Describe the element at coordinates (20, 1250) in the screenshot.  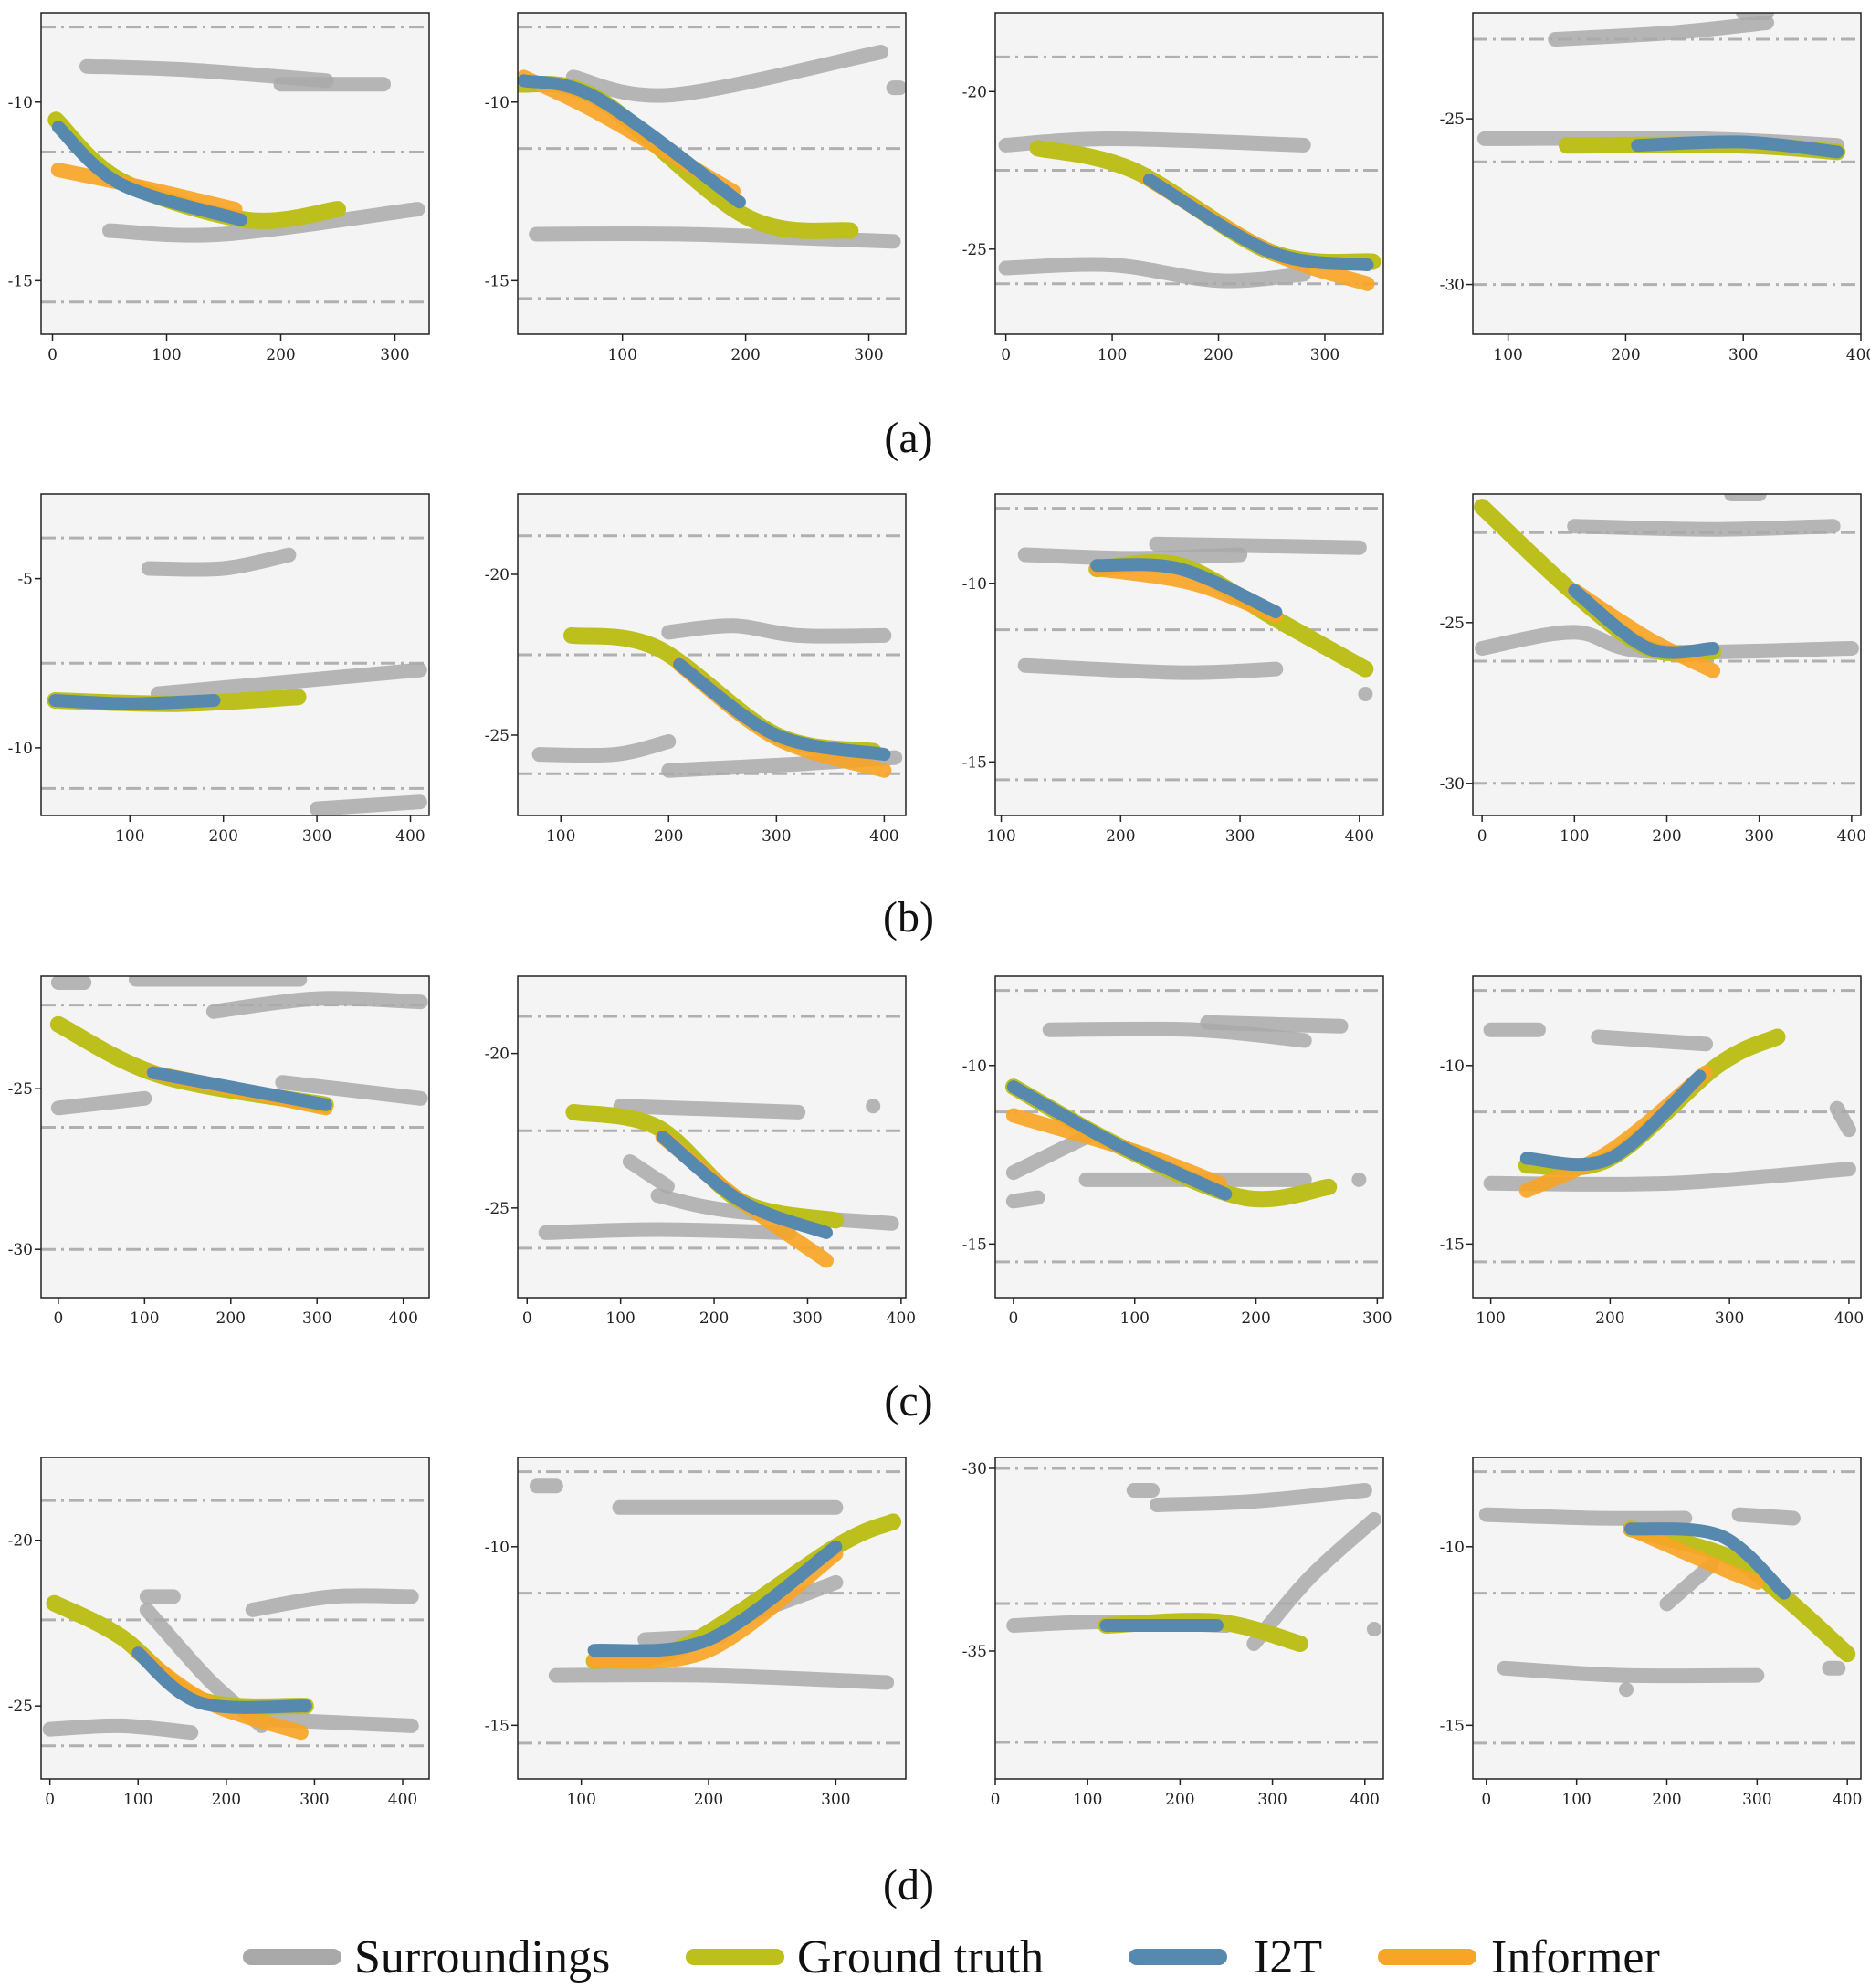
I see `y-tick-label: -30` at that location.